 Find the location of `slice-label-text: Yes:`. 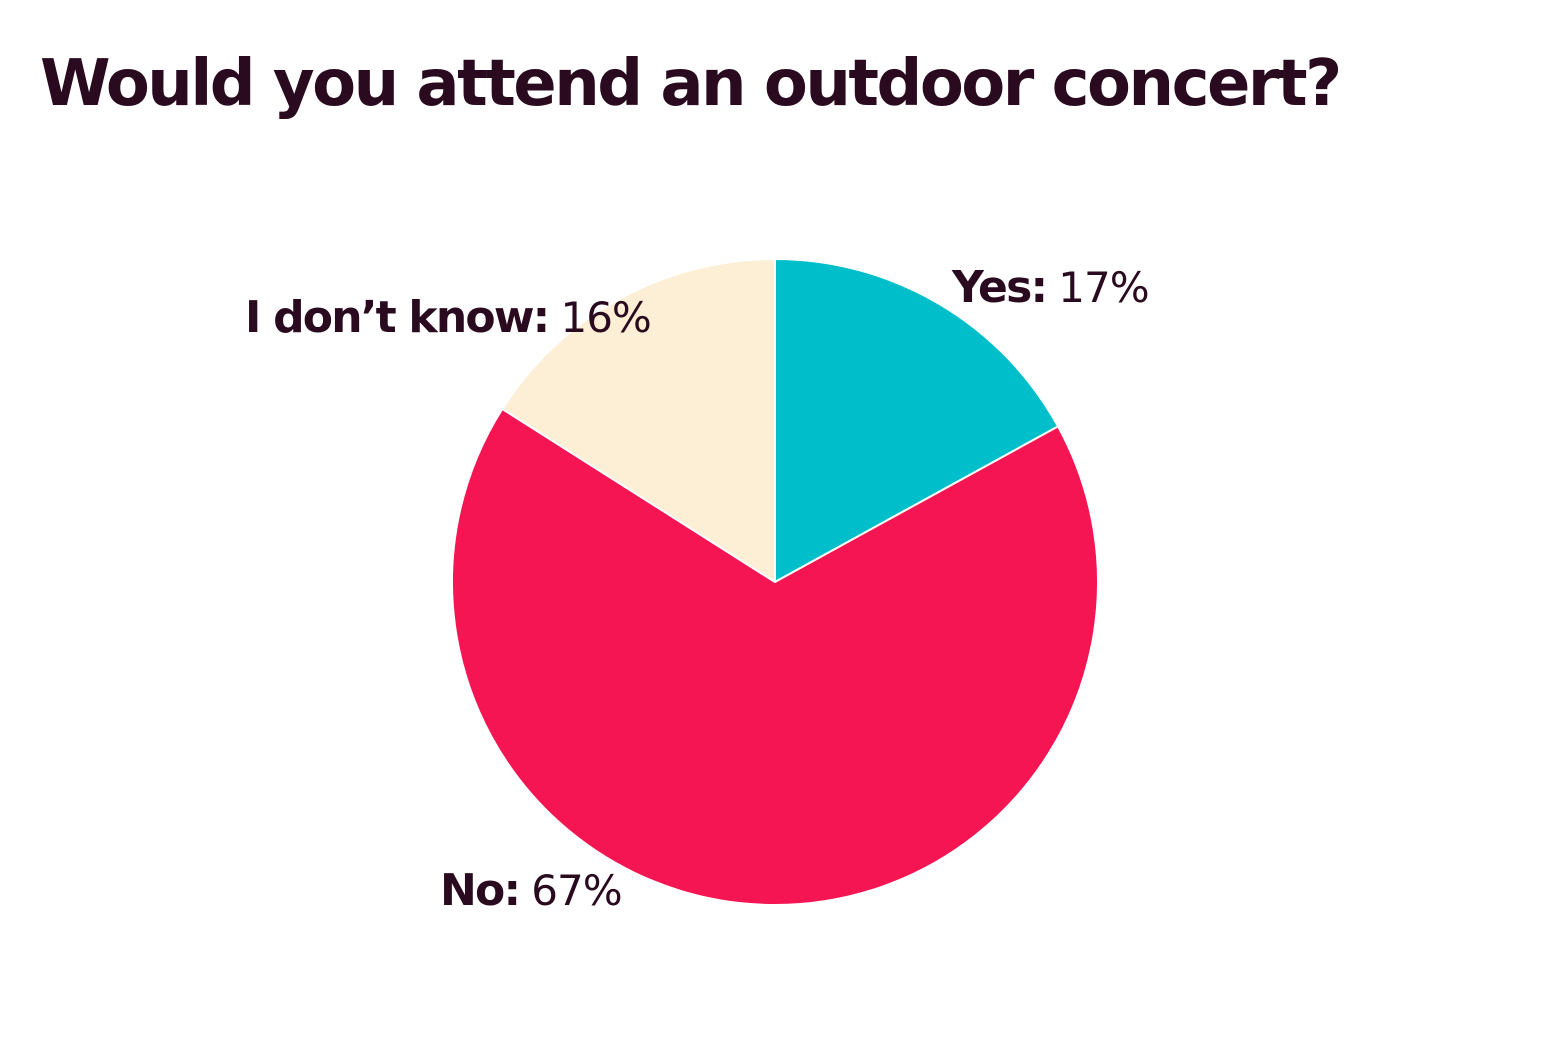

slice-label-text: Yes: is located at coordinates (998, 287).